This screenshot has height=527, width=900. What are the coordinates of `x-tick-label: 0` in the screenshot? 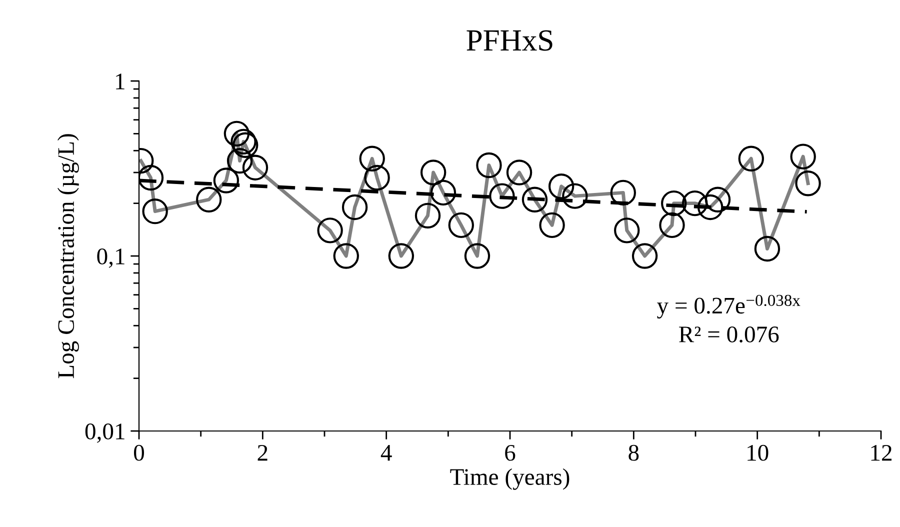 It's located at (139, 452).